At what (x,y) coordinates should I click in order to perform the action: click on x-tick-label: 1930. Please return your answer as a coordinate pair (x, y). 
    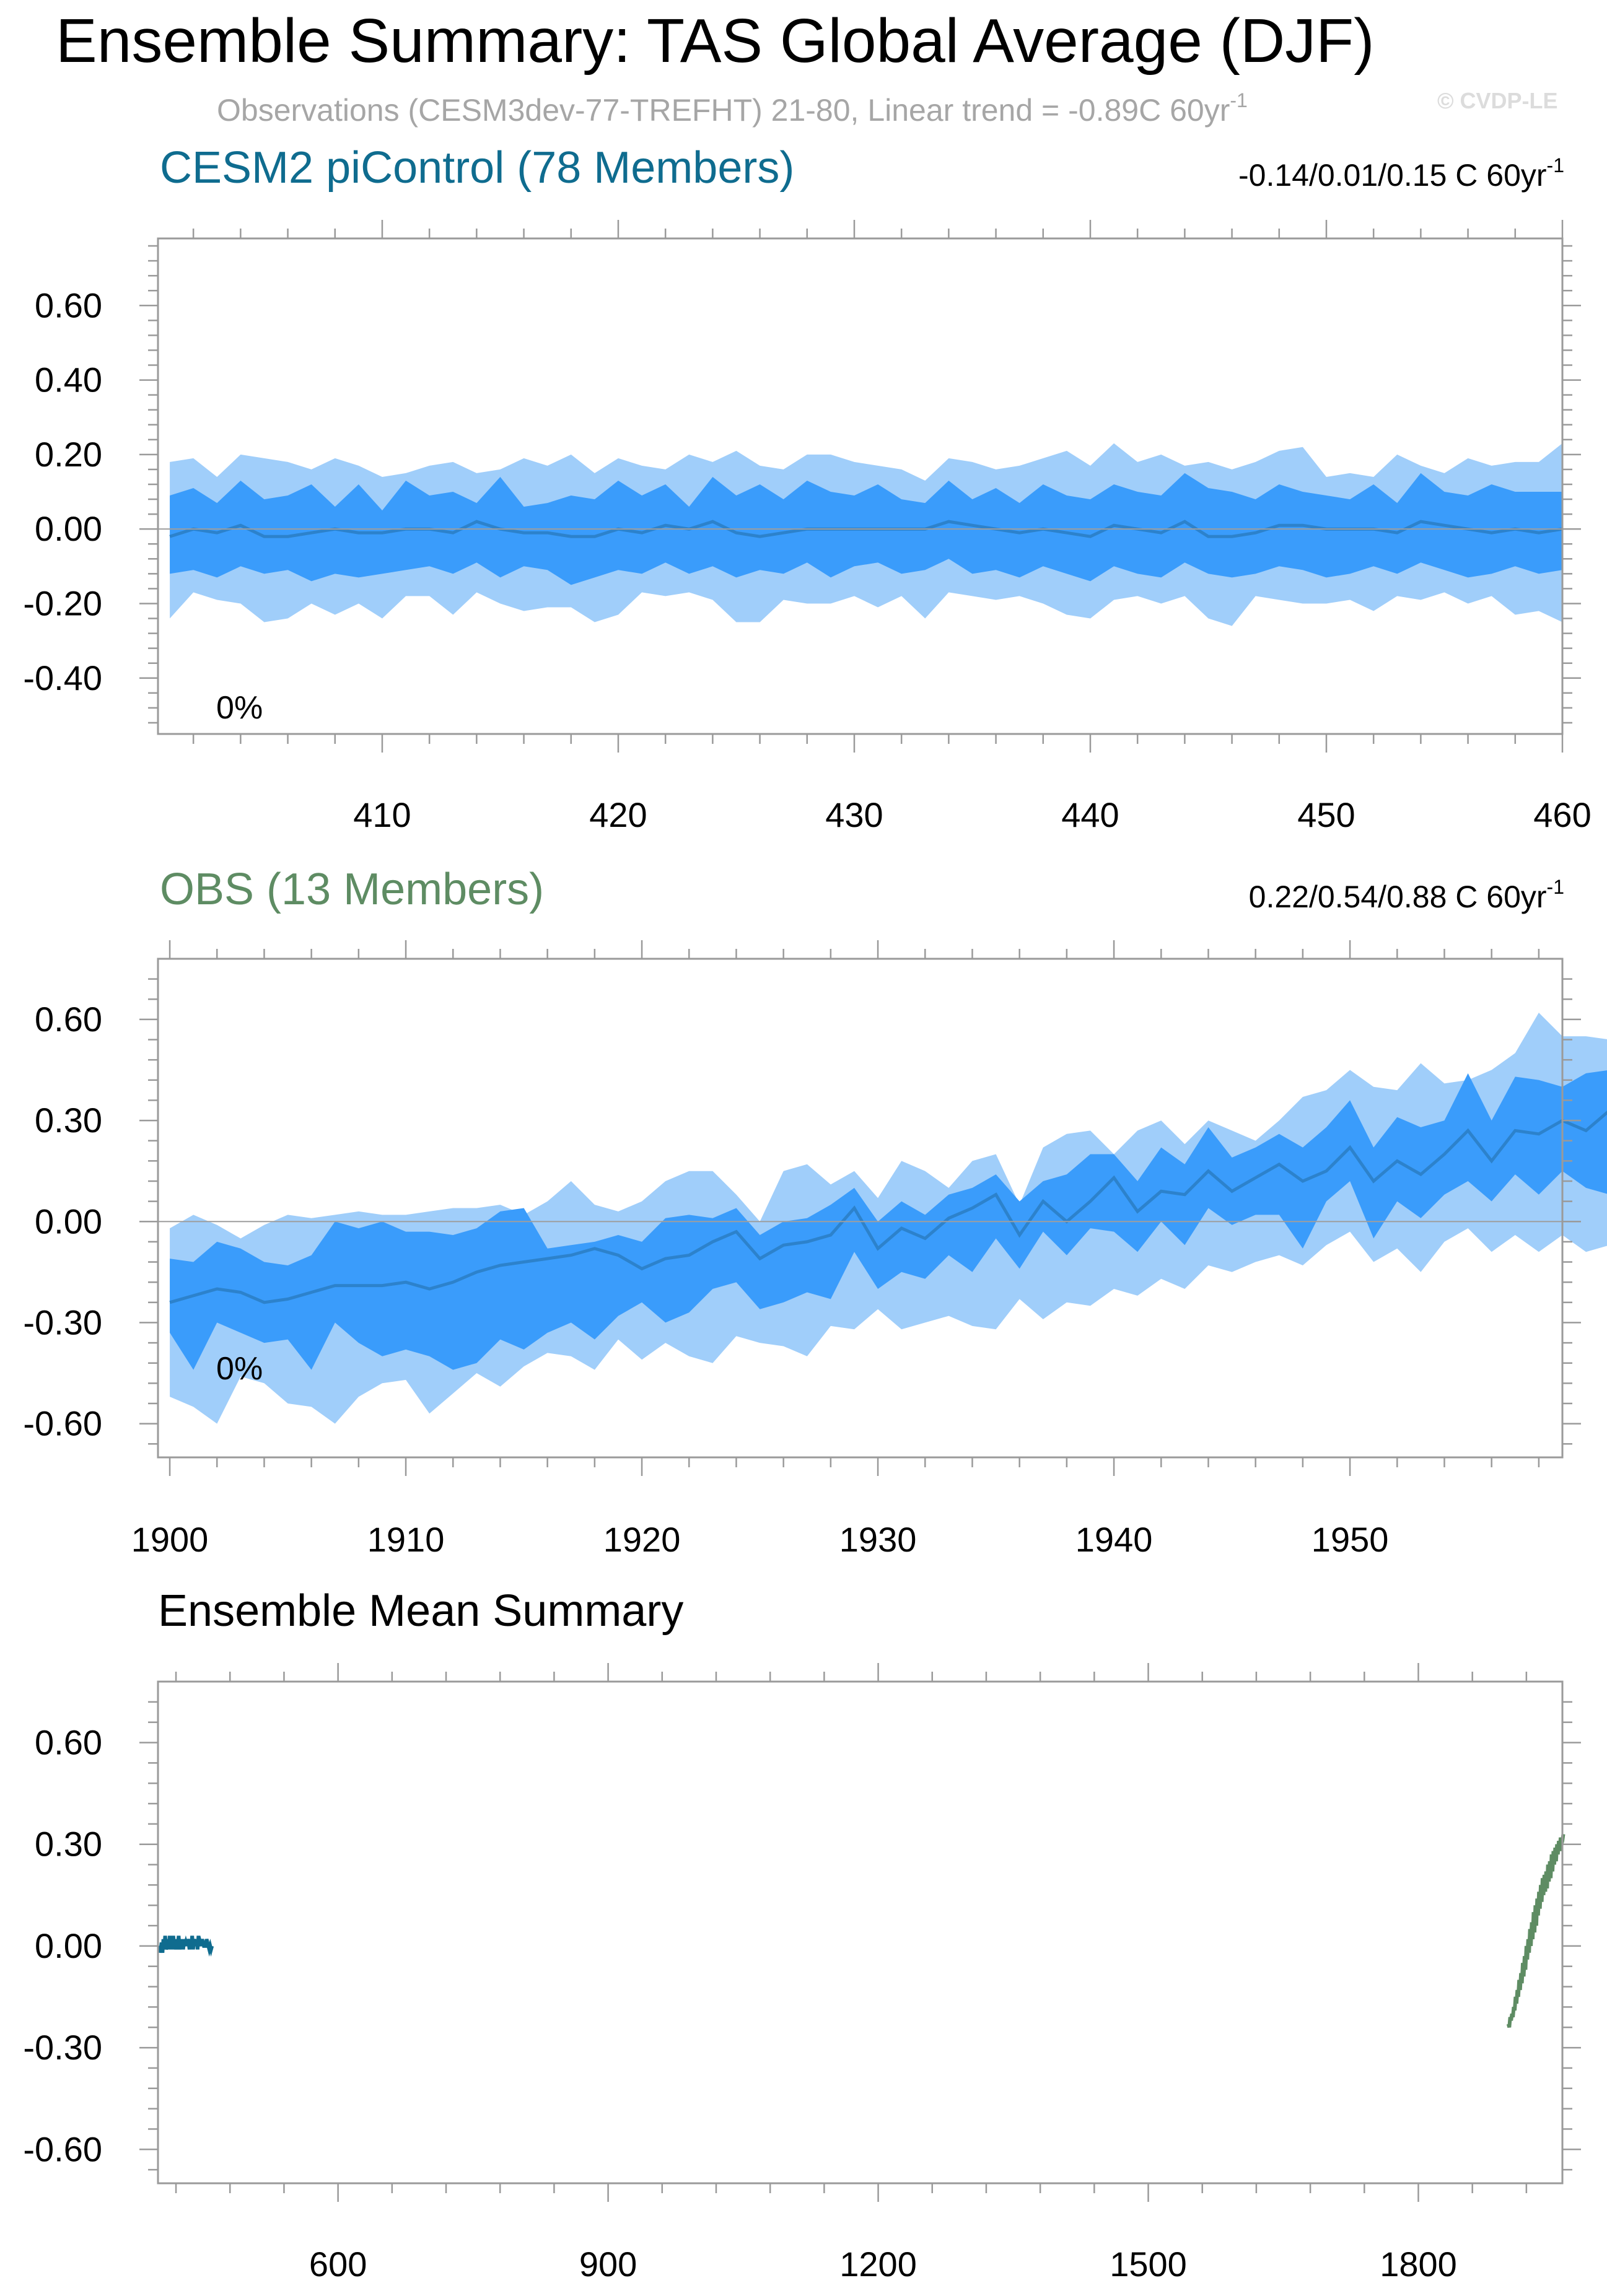
    Looking at the image, I should click on (878, 1539).